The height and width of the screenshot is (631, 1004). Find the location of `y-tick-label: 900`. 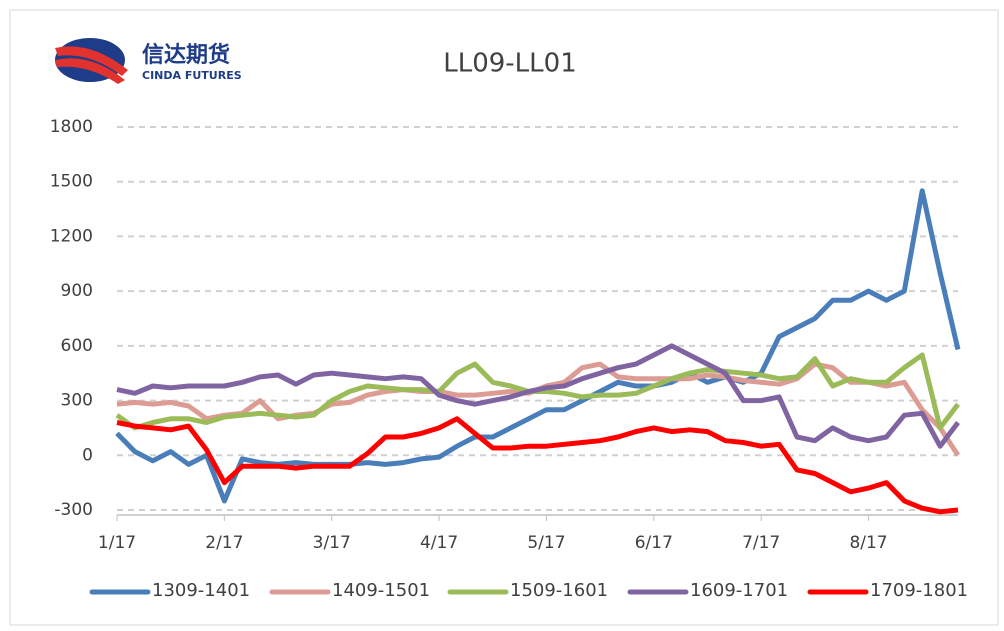

y-tick-label: 900 is located at coordinates (77, 291).